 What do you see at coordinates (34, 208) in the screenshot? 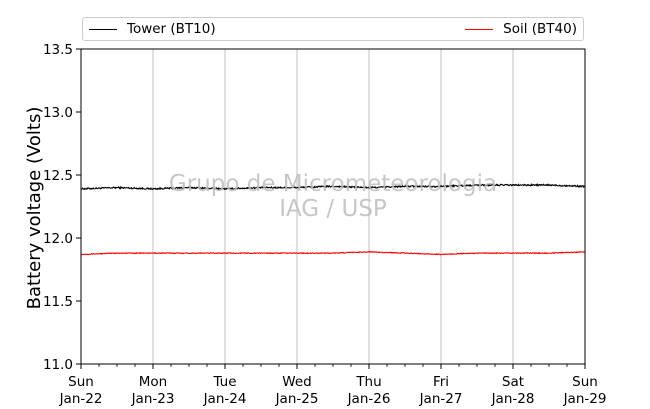
I see `y-axis-title: Battery voltage (Volts)` at bounding box center [34, 208].